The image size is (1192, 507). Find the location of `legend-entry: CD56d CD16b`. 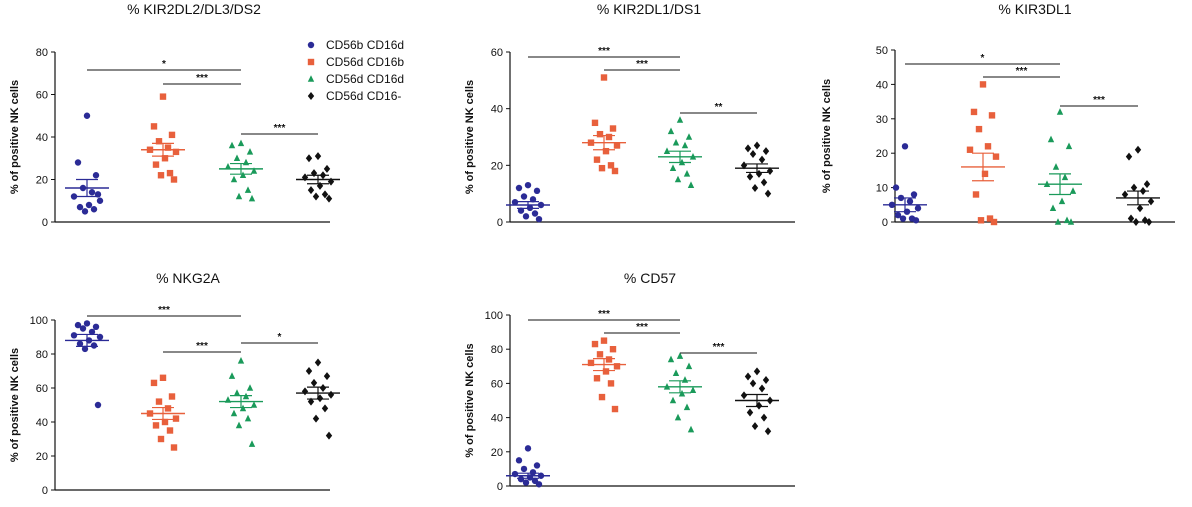

legend-entry: CD56d CD16b is located at coordinates (365, 62).